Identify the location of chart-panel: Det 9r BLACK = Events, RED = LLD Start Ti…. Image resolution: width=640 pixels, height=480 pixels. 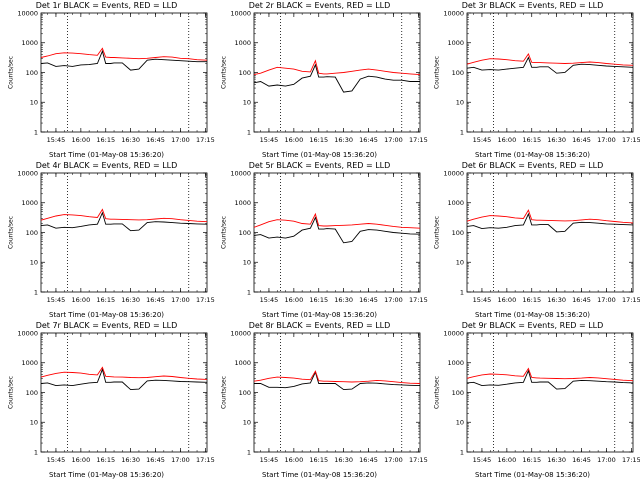
(533, 400).